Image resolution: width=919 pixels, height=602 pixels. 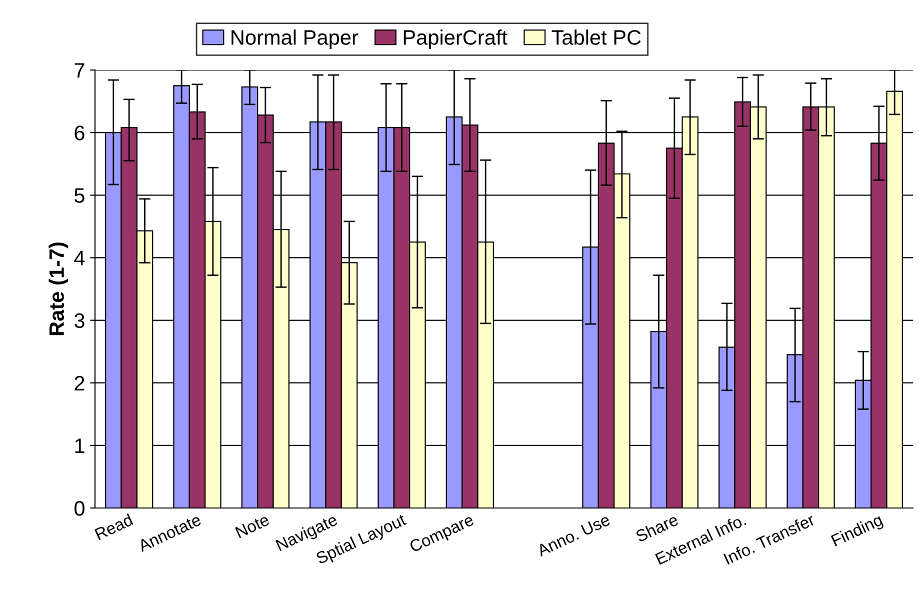 I want to click on y-tick-label: 3, so click(x=79, y=320).